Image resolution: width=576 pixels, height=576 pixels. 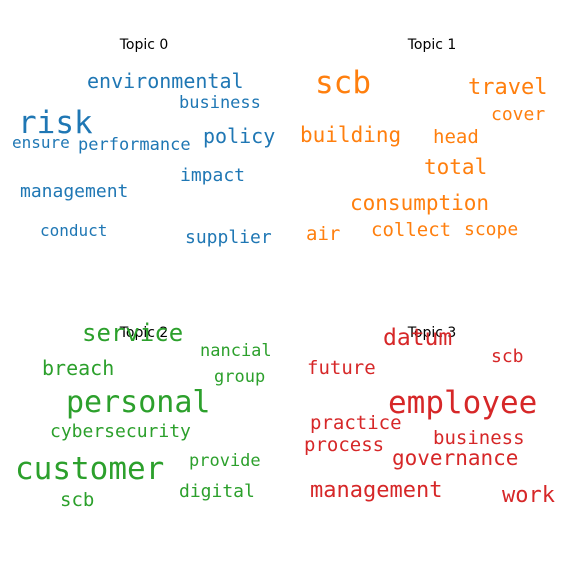 I want to click on word-1-cover: cover, so click(x=518, y=114).